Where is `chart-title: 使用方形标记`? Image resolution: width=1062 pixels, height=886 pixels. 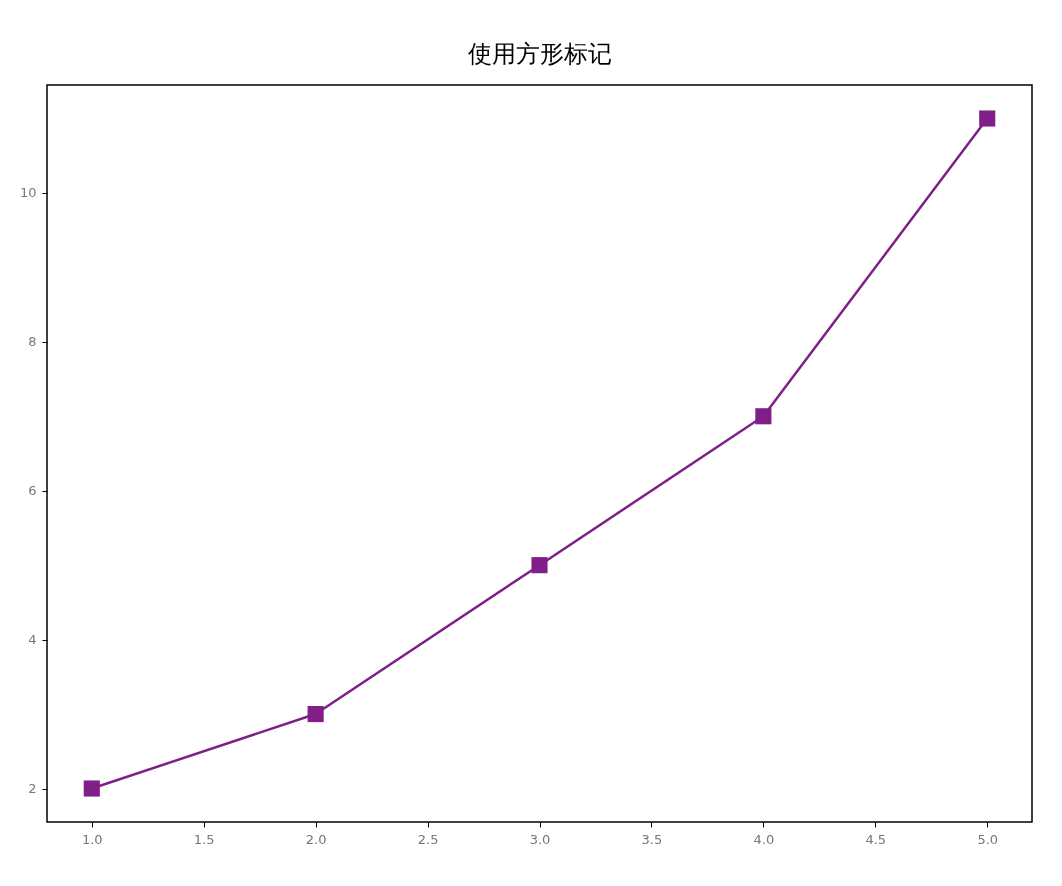 chart-title: 使用方形标记 is located at coordinates (539, 54).